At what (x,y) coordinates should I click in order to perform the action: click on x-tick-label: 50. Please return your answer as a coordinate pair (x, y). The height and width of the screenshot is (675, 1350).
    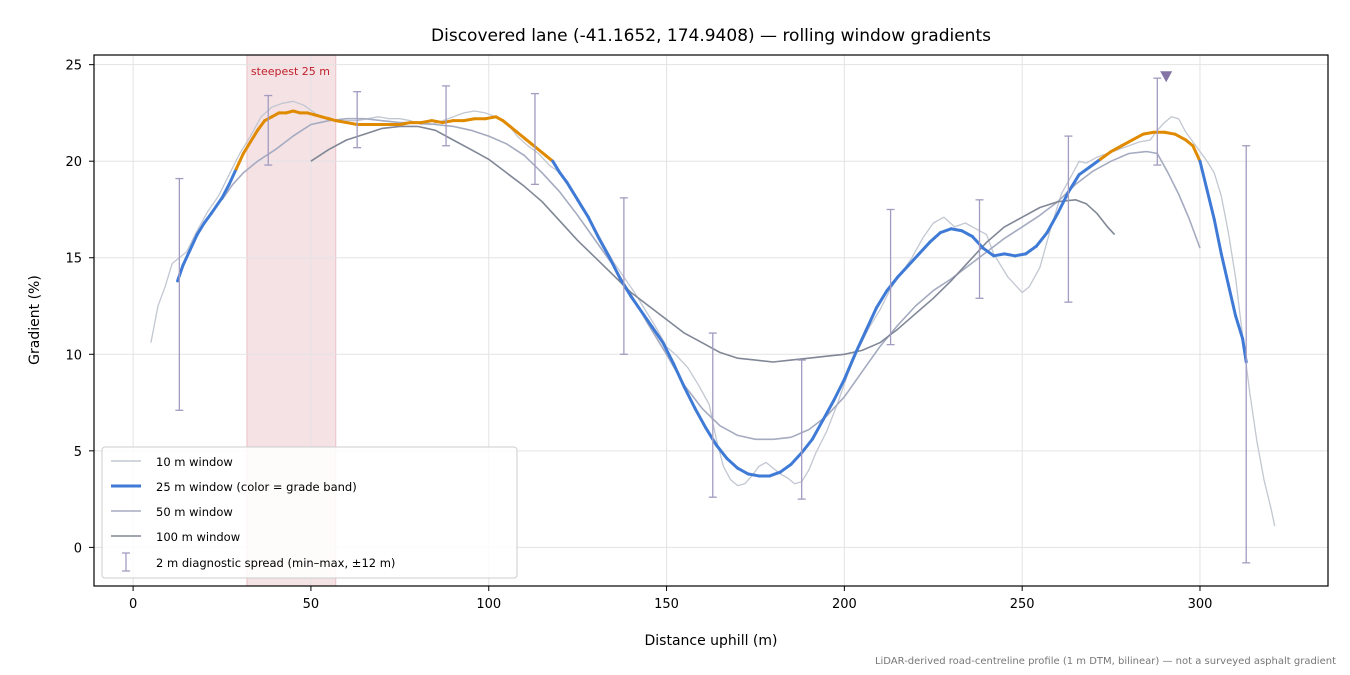
    Looking at the image, I should click on (311, 604).